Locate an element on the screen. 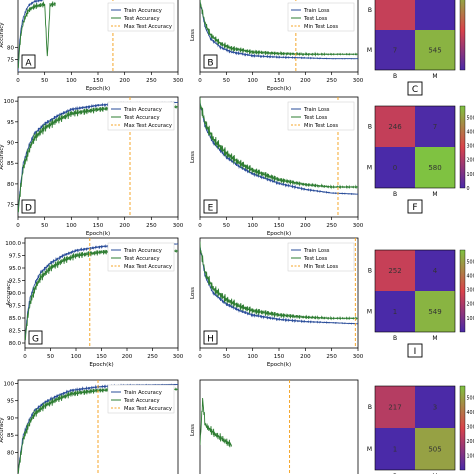 Image resolution: width=474 pixels, height=474 pixels. y-tick-label: 100.0 is located at coordinates (13, 244).